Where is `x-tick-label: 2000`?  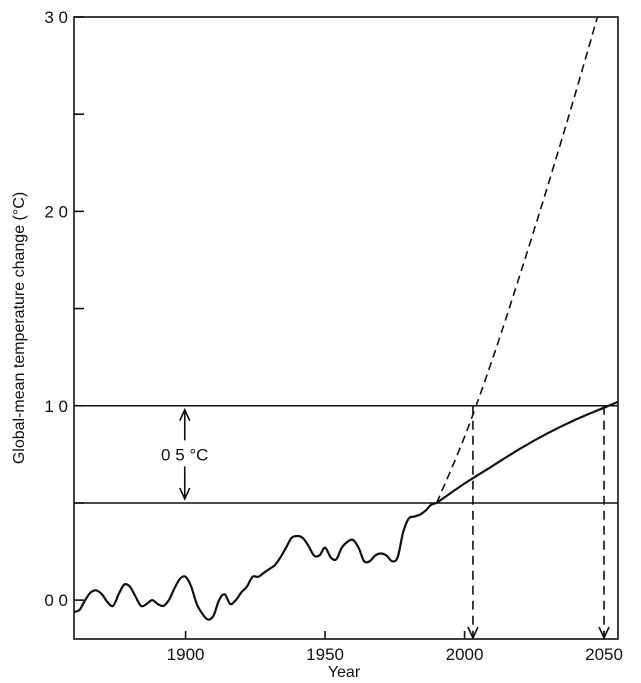
x-tick-label: 2000 is located at coordinates (465, 654).